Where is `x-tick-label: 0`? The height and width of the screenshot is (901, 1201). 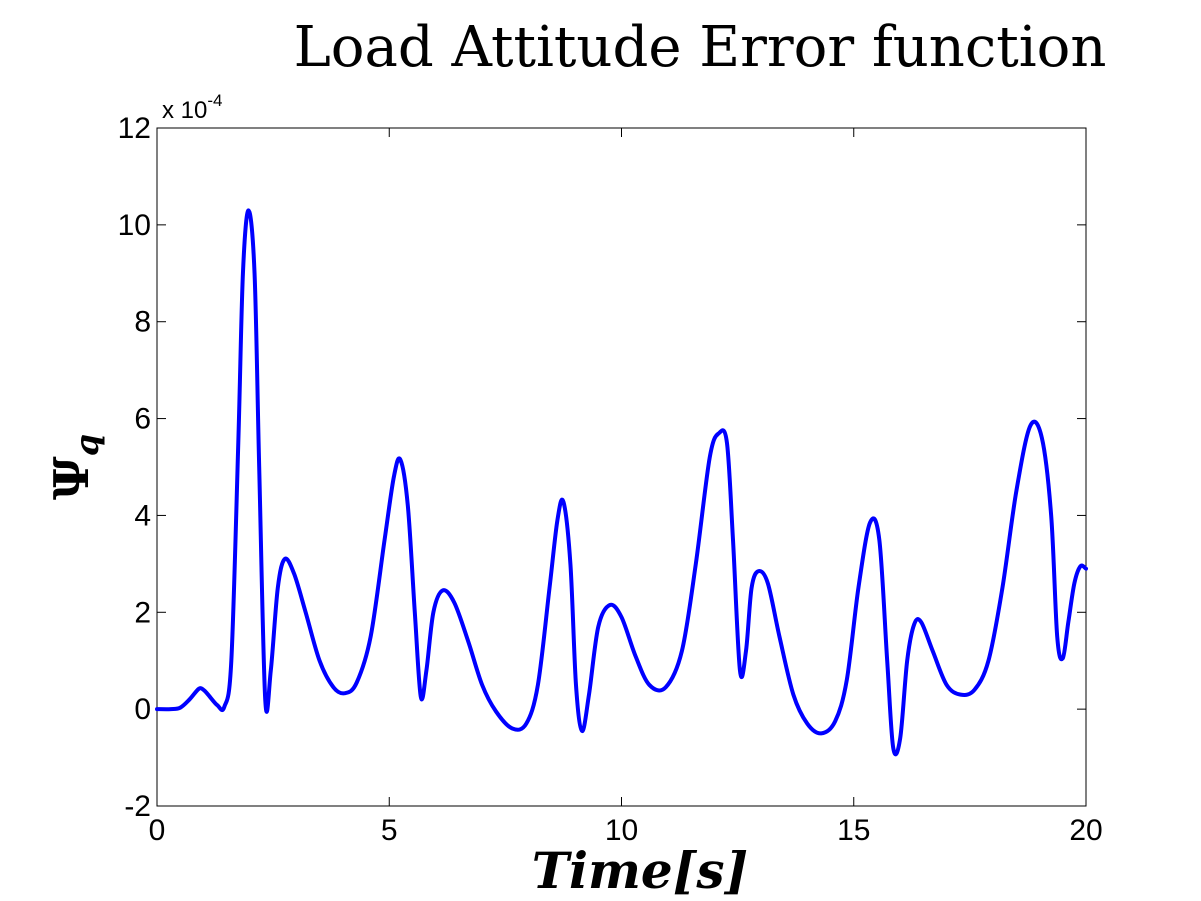 x-tick-label: 0 is located at coordinates (157, 830).